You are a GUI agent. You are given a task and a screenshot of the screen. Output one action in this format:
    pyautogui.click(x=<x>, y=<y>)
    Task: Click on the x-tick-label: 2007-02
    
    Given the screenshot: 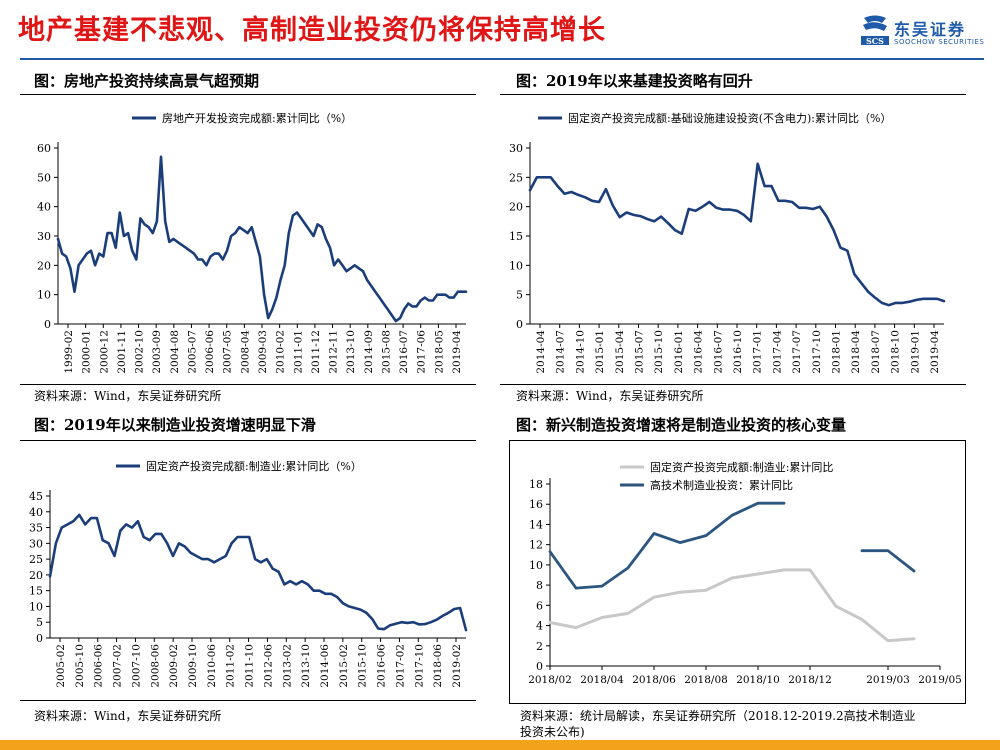 What is the action you would take?
    pyautogui.click(x=118, y=666)
    